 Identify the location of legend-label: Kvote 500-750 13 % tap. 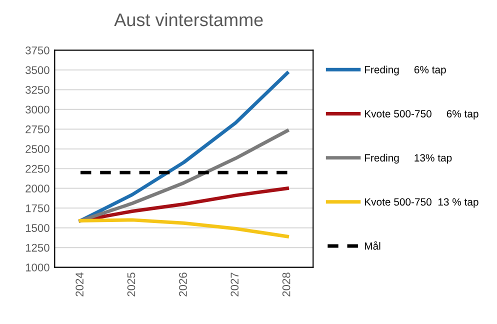
(421, 203).